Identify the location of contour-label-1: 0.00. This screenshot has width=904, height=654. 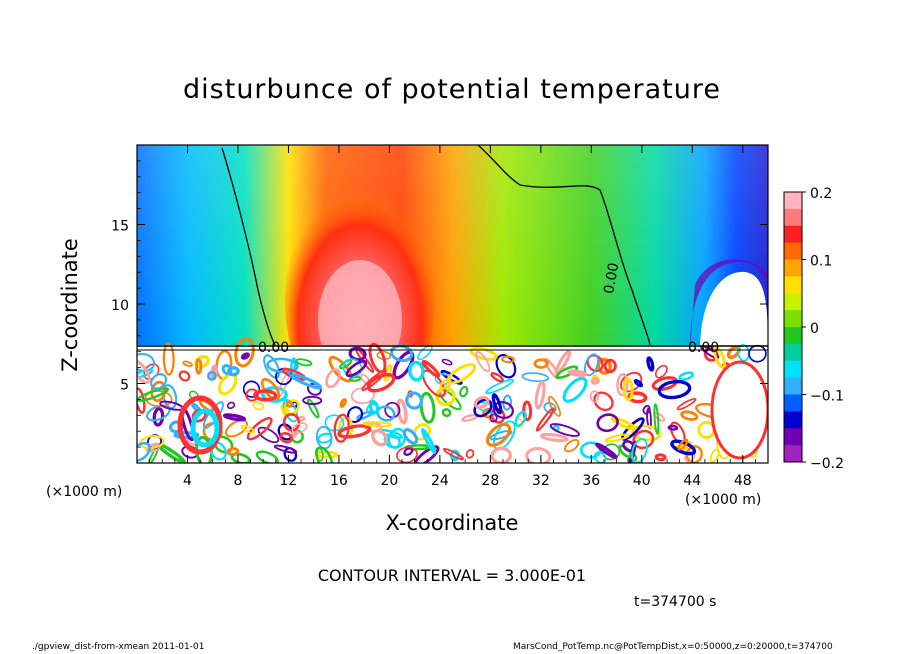
(273, 348).